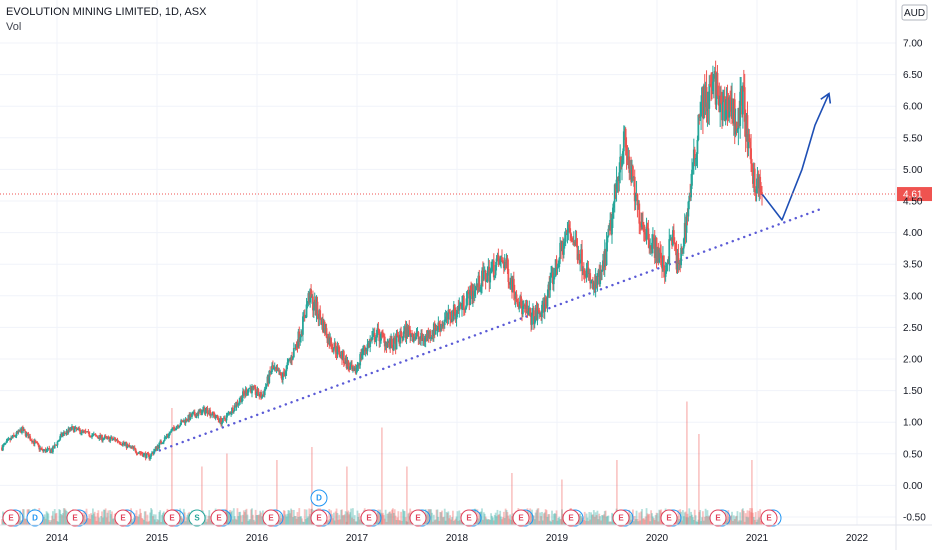 The height and width of the screenshot is (550, 932). Describe the element at coordinates (392, 508) in the screenshot. I see `event-markers: E D E E E S E E E D E E E E E E E E E` at that location.